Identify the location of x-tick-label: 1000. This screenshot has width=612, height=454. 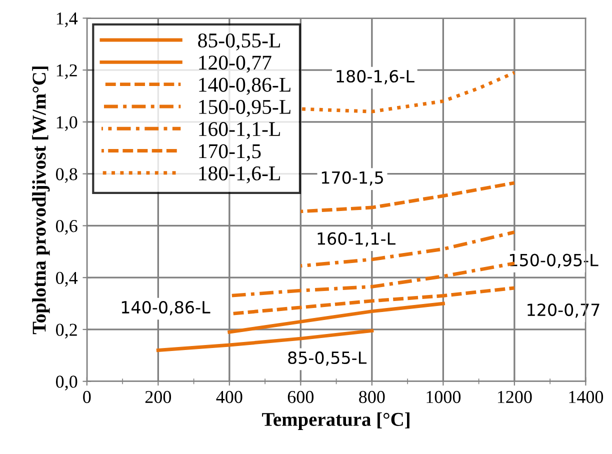
(443, 397).